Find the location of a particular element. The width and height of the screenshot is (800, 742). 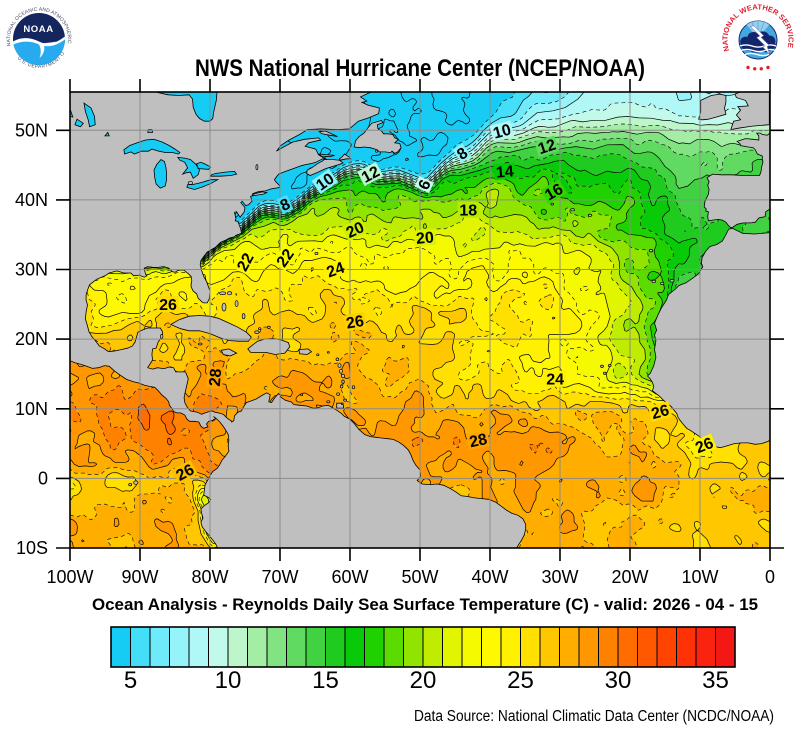

svg-text: 90W is located at coordinates (139, 577).